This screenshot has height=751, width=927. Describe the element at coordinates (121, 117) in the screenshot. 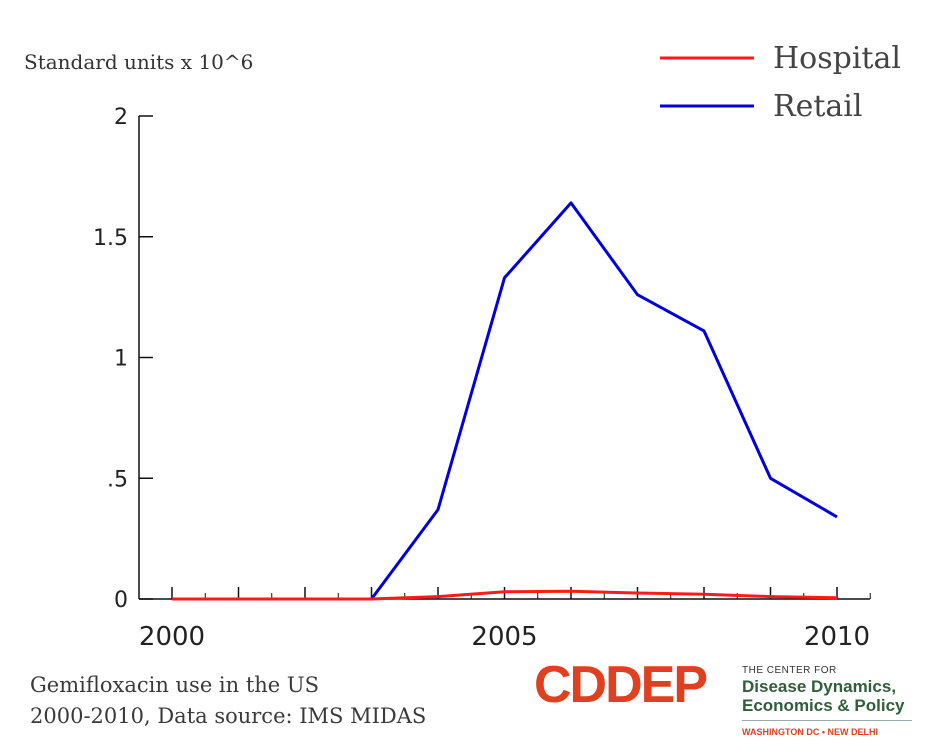

I see `y-tick-label: 2` at that location.